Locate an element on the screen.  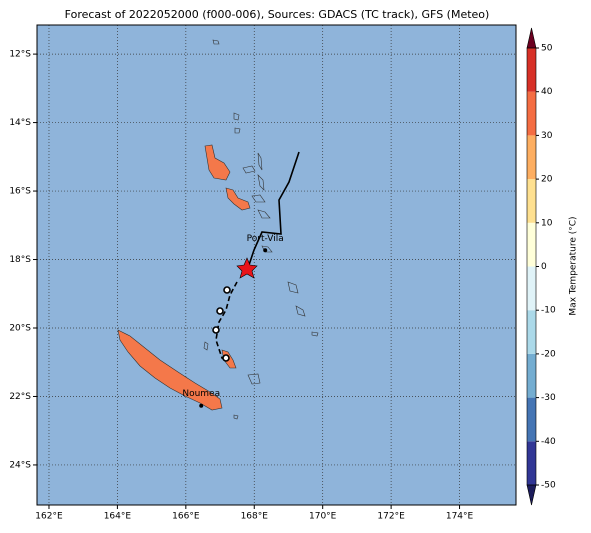
y-tick-label: 20°S is located at coordinates (20, 328).